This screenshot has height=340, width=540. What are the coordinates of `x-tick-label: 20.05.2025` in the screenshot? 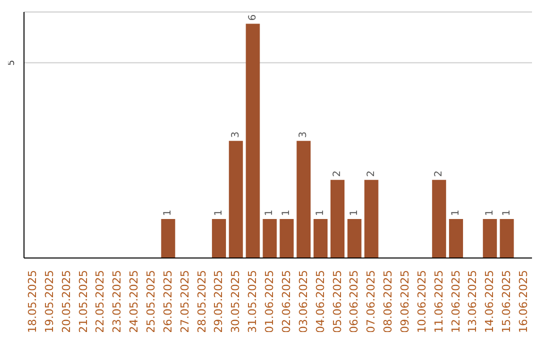 It's located at (66, 301).